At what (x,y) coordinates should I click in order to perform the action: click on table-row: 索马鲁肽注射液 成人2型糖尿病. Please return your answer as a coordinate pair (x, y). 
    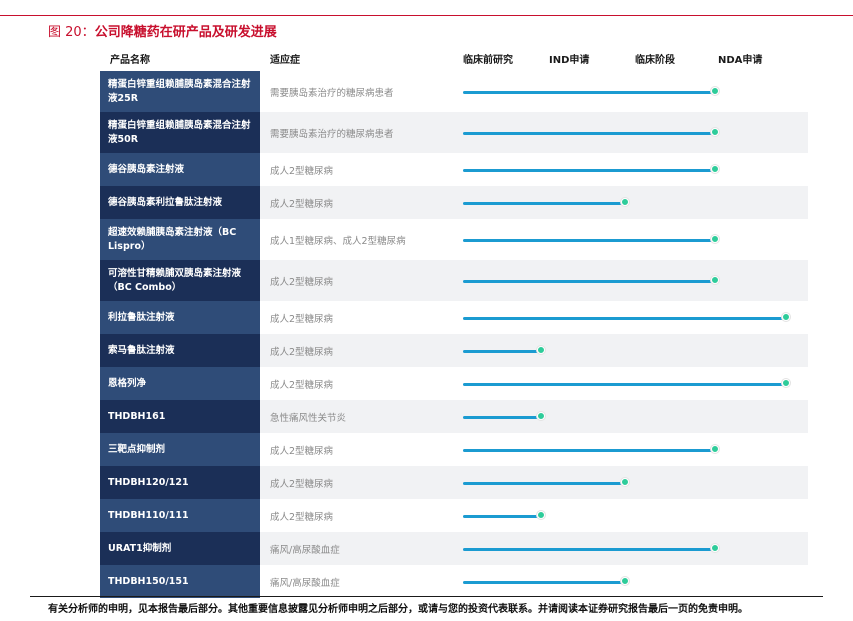
    Looking at the image, I should click on (454, 350).